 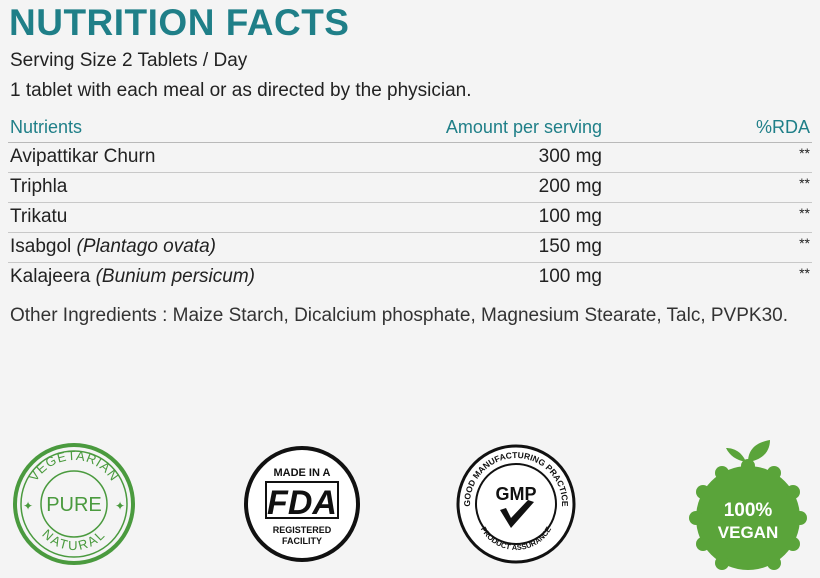 What do you see at coordinates (302, 541) in the screenshot?
I see `fda-facility: FACILITY` at bounding box center [302, 541].